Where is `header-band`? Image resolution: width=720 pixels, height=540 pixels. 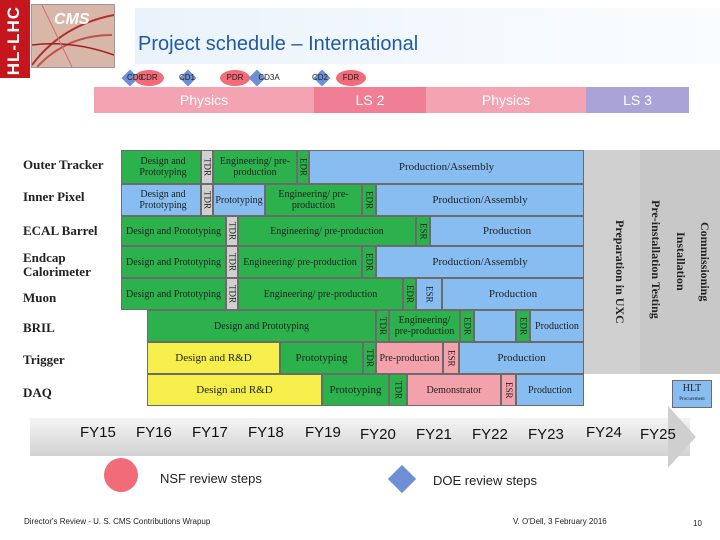 header-band is located at coordinates (427, 36).